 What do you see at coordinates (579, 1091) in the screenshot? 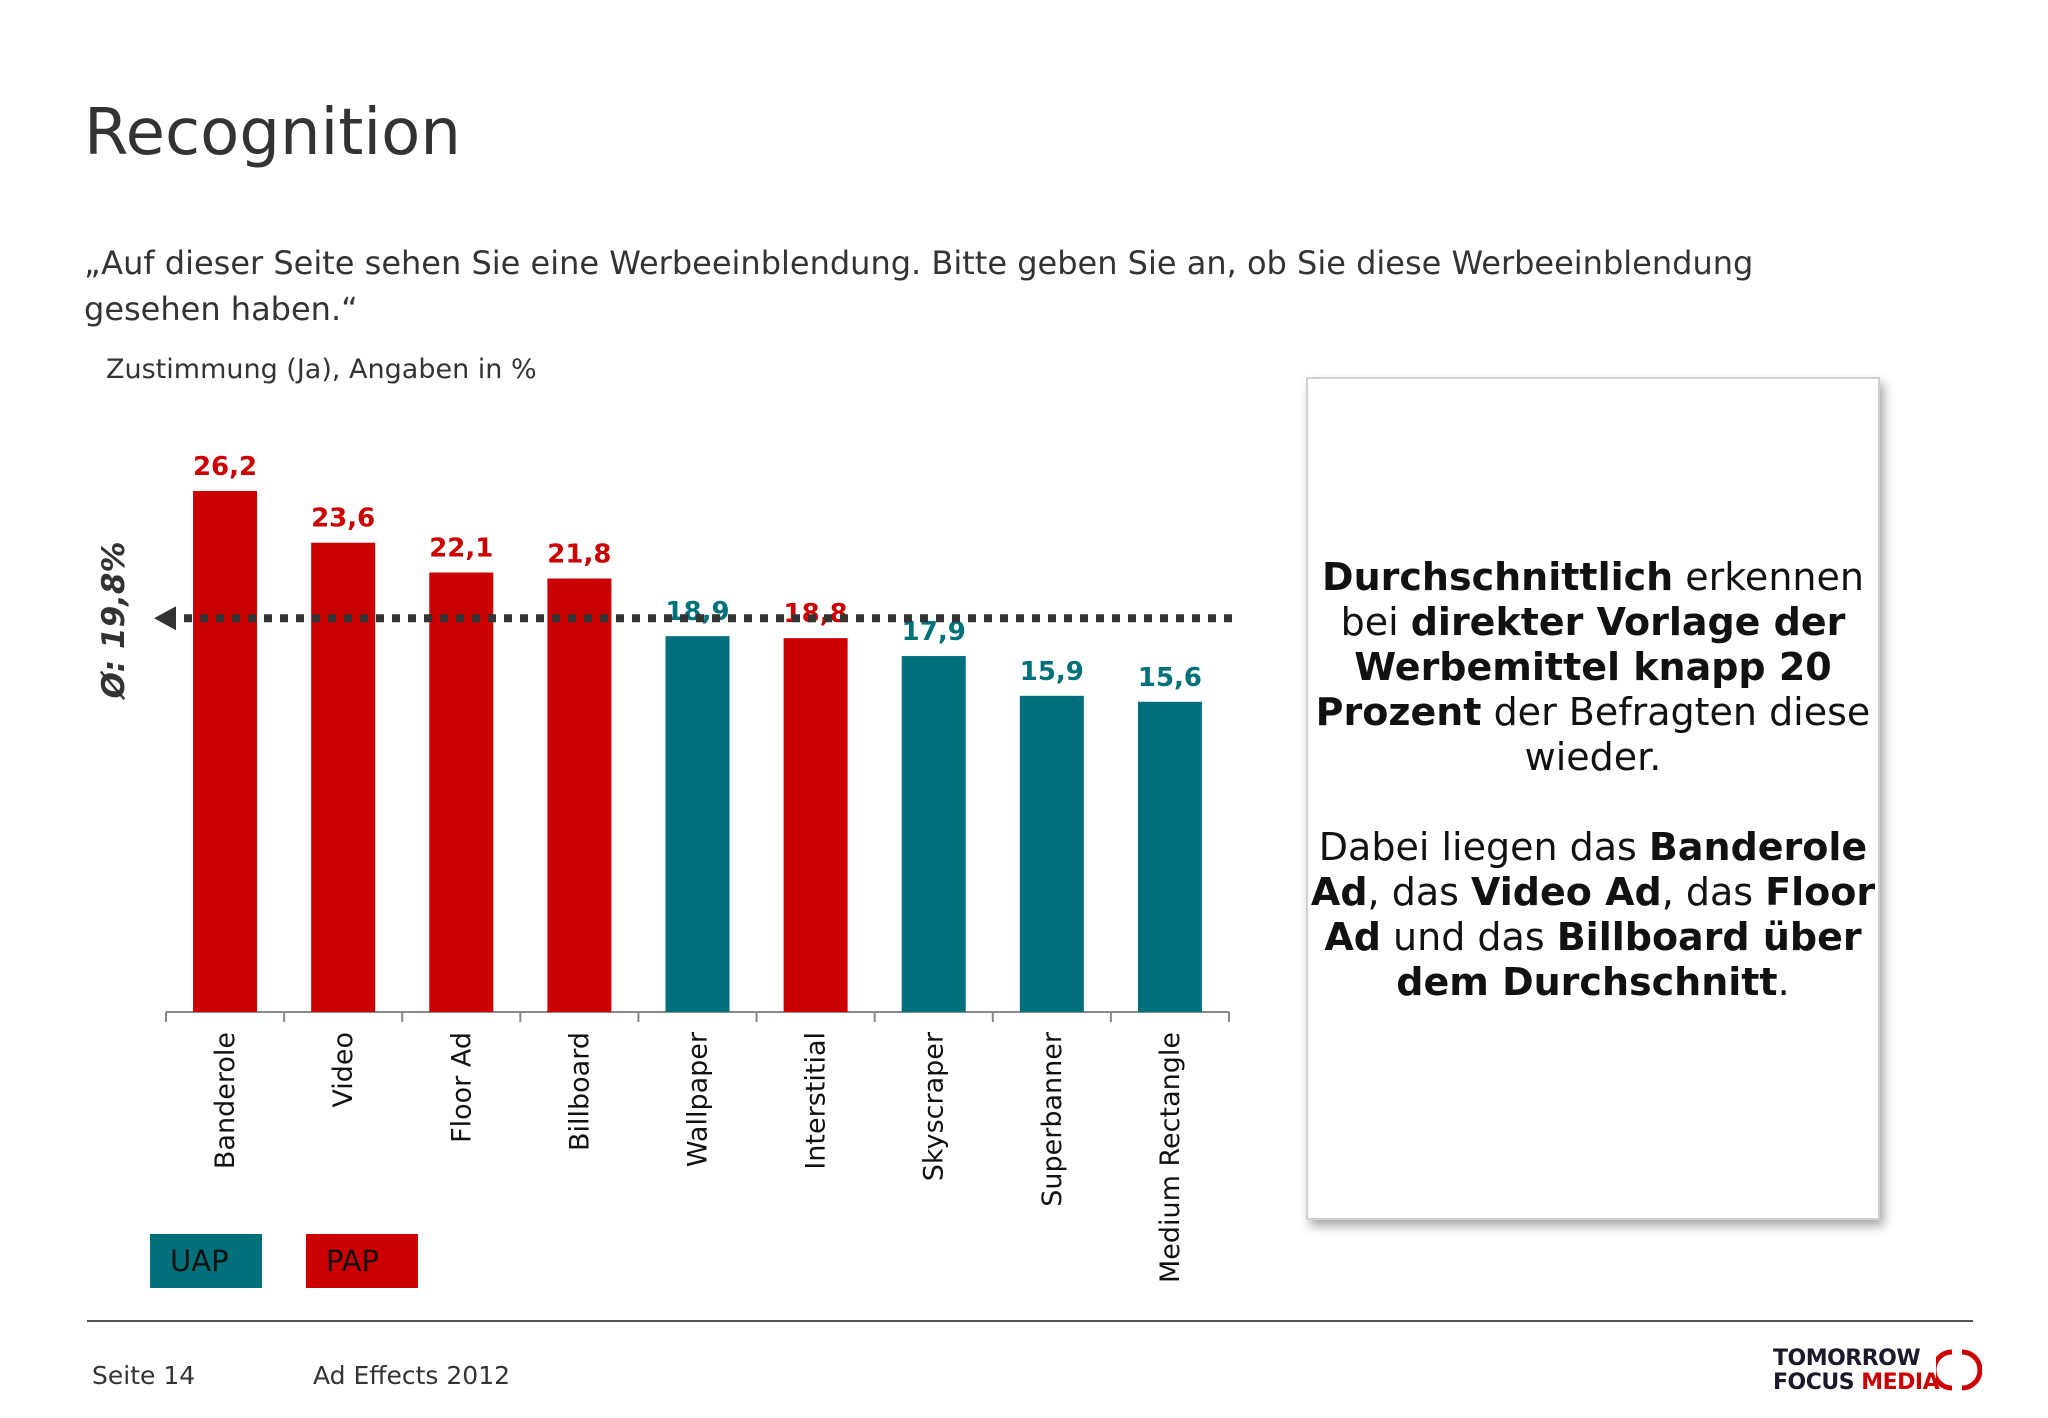
I see `x-tick-label: Billboard` at bounding box center [579, 1091].